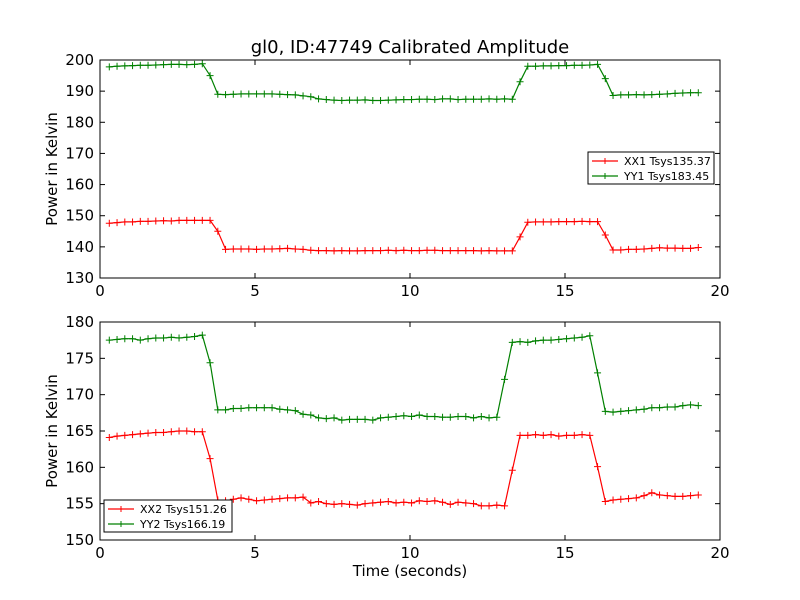  Describe the element at coordinates (79, 91) in the screenshot. I see `y-tick-label: 190` at that location.